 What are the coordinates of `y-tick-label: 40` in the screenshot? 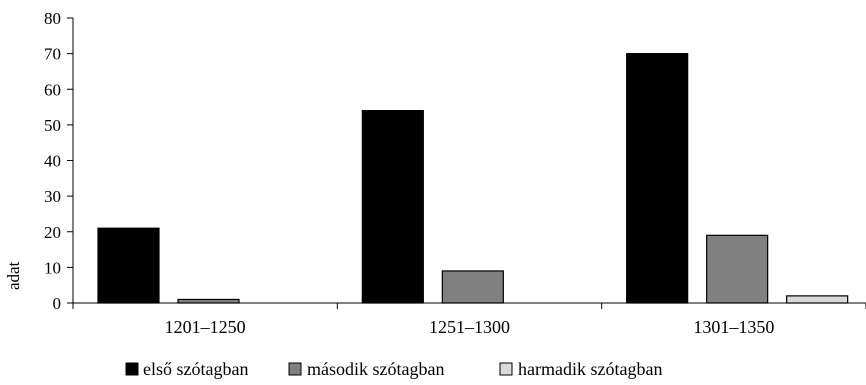 It's located at (52, 161).